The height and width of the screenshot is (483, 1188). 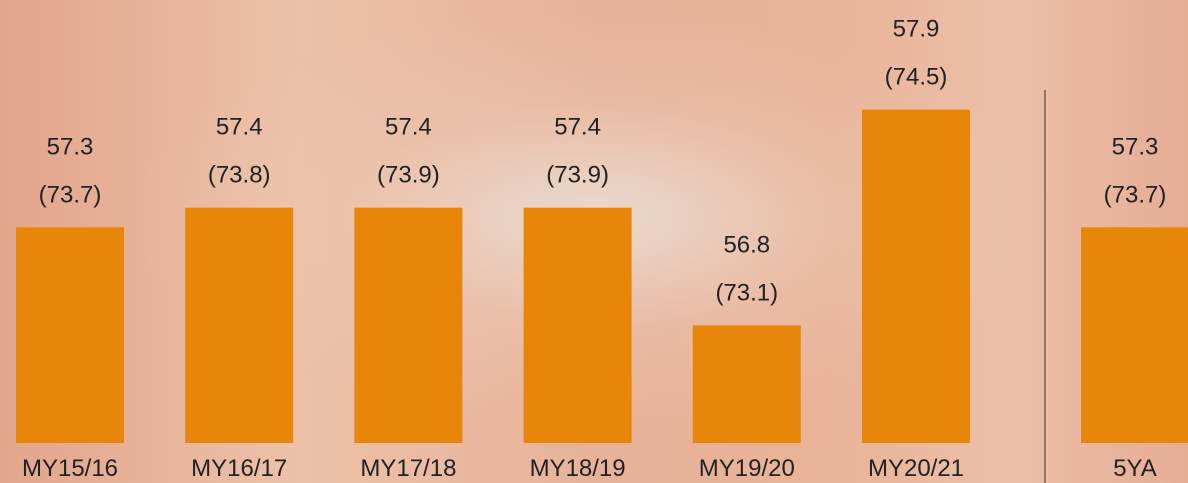 What do you see at coordinates (578, 468) in the screenshot?
I see `x-tick-label: MY18/19` at bounding box center [578, 468].